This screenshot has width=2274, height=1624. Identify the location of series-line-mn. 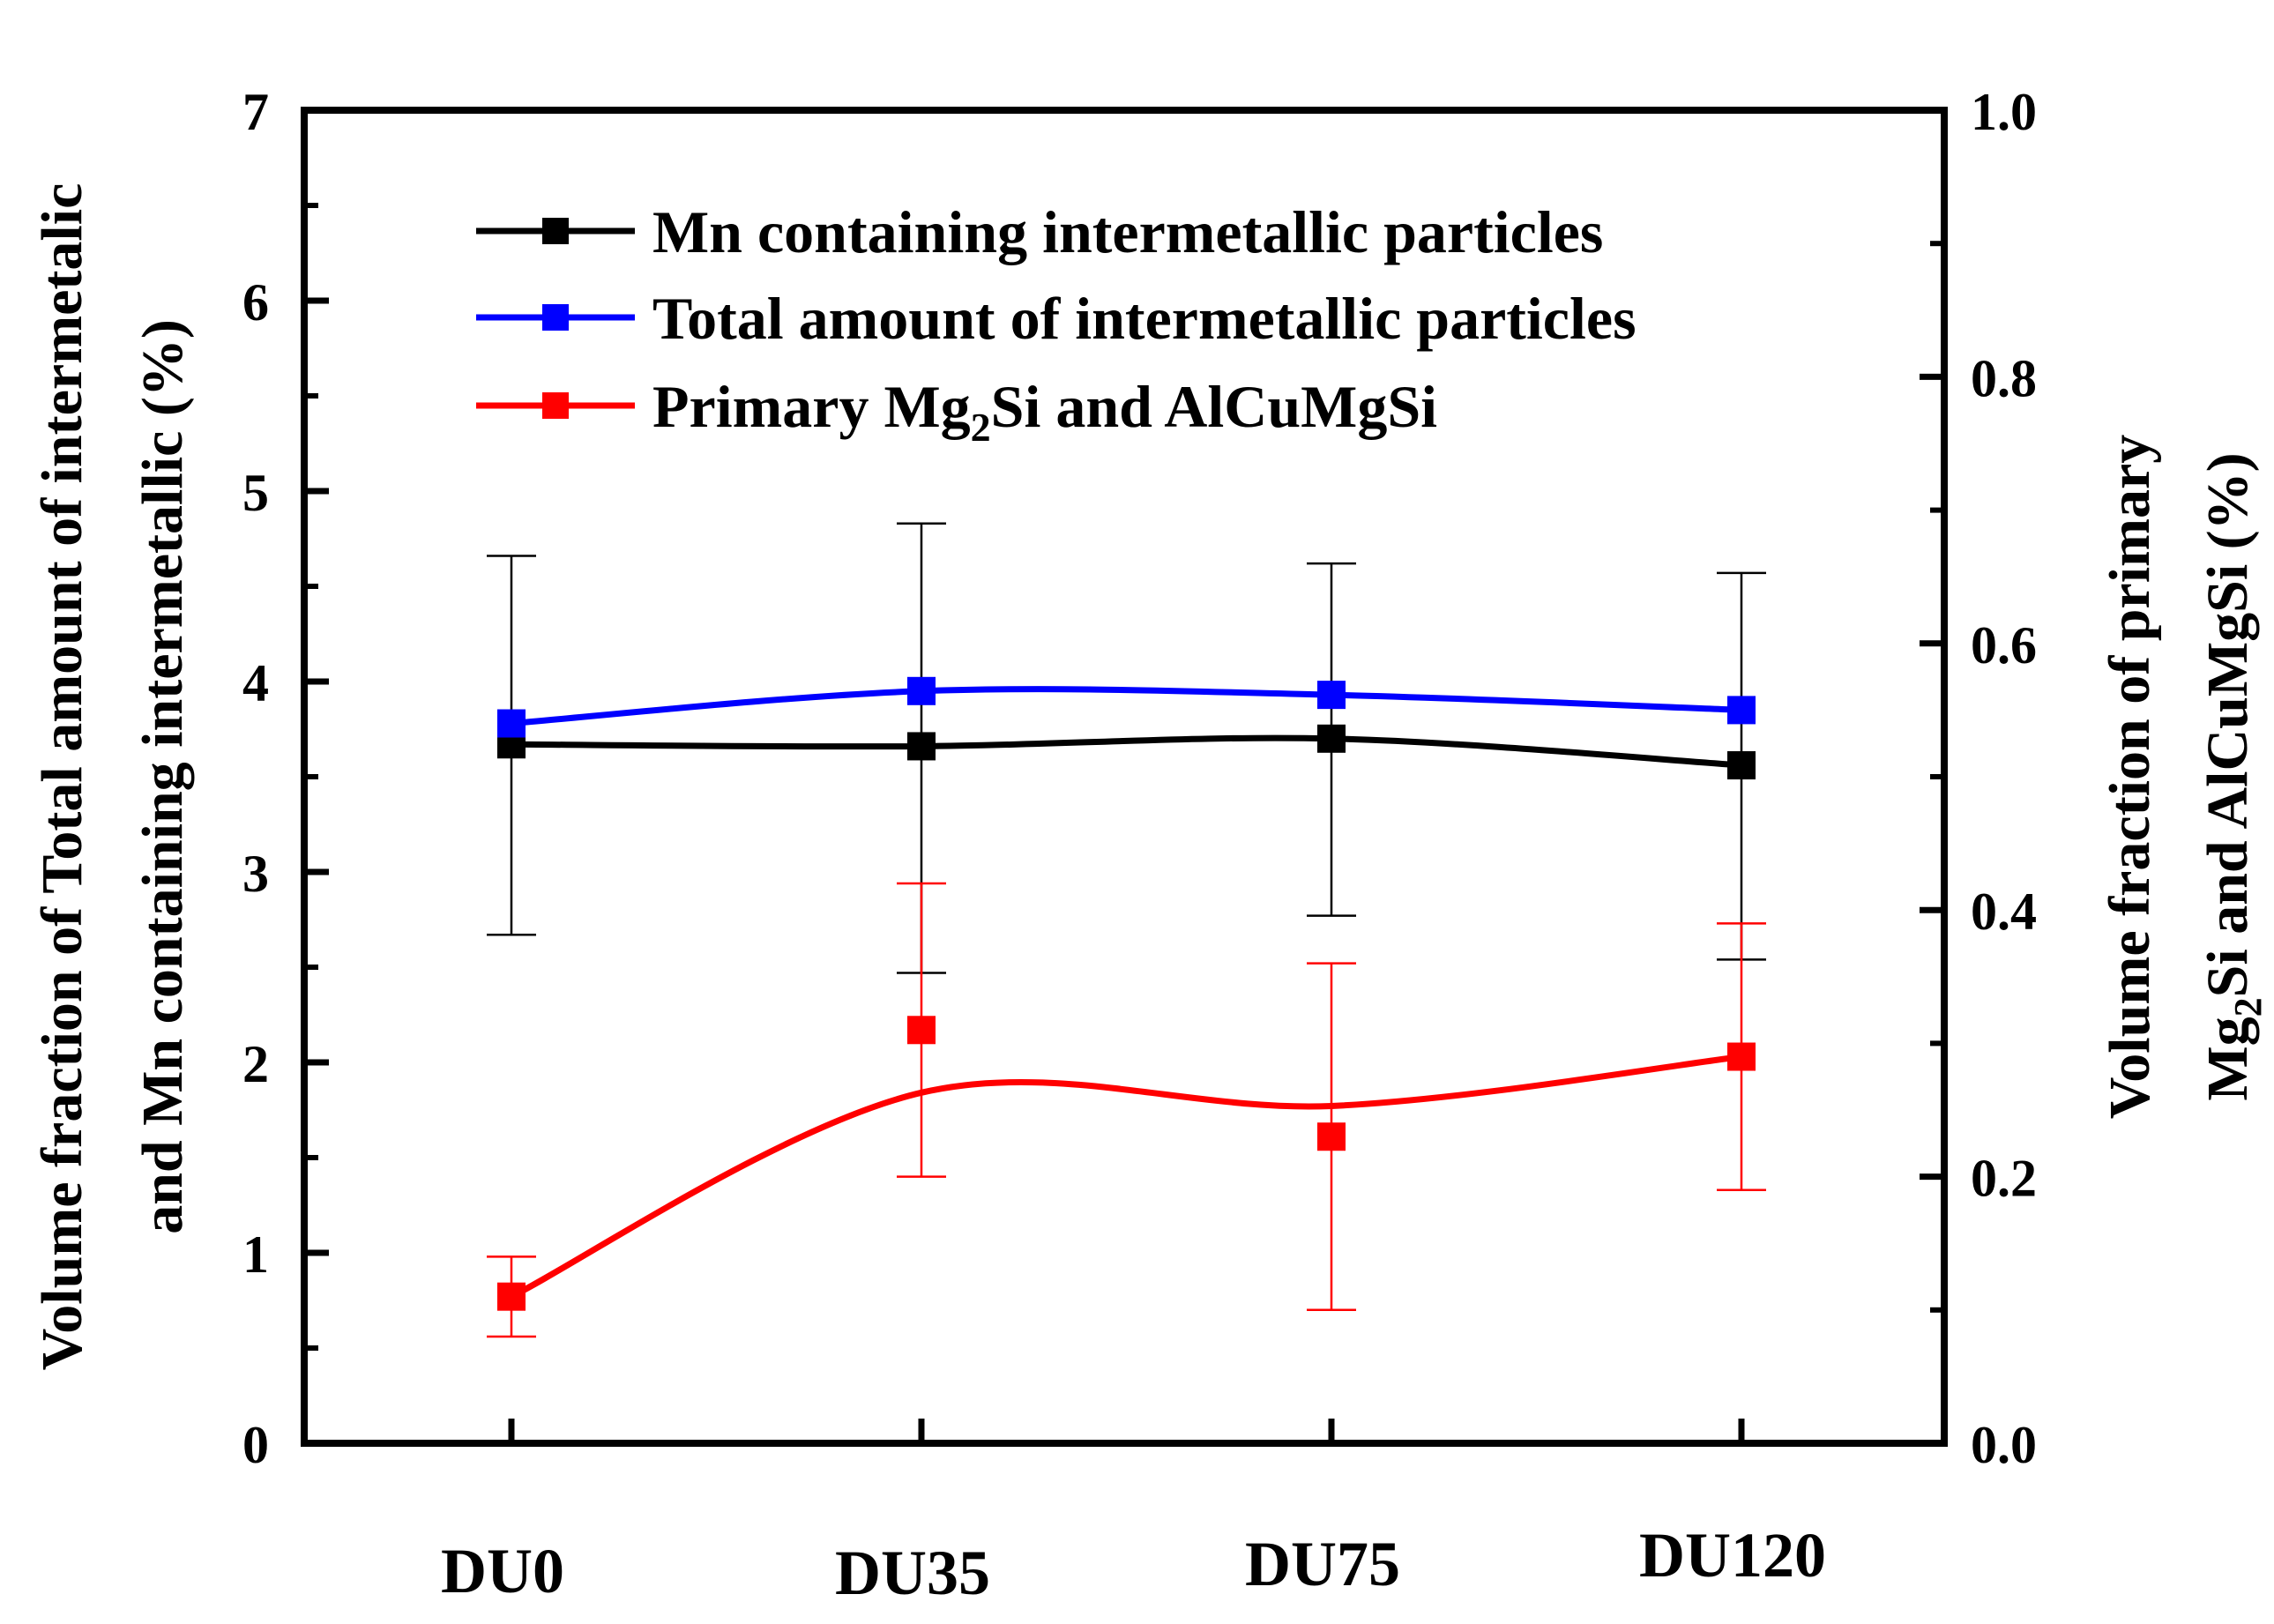
(1126, 751).